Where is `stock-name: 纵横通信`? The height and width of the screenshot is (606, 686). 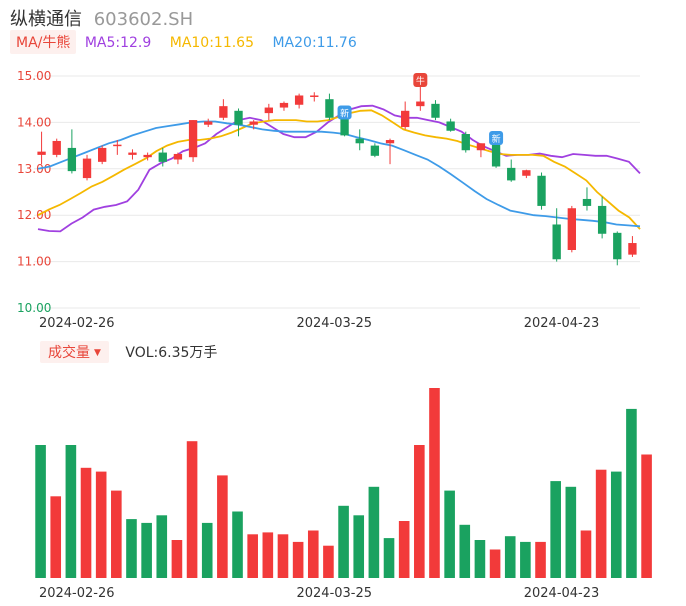 stock-name: 纵横通信 is located at coordinates (46, 19).